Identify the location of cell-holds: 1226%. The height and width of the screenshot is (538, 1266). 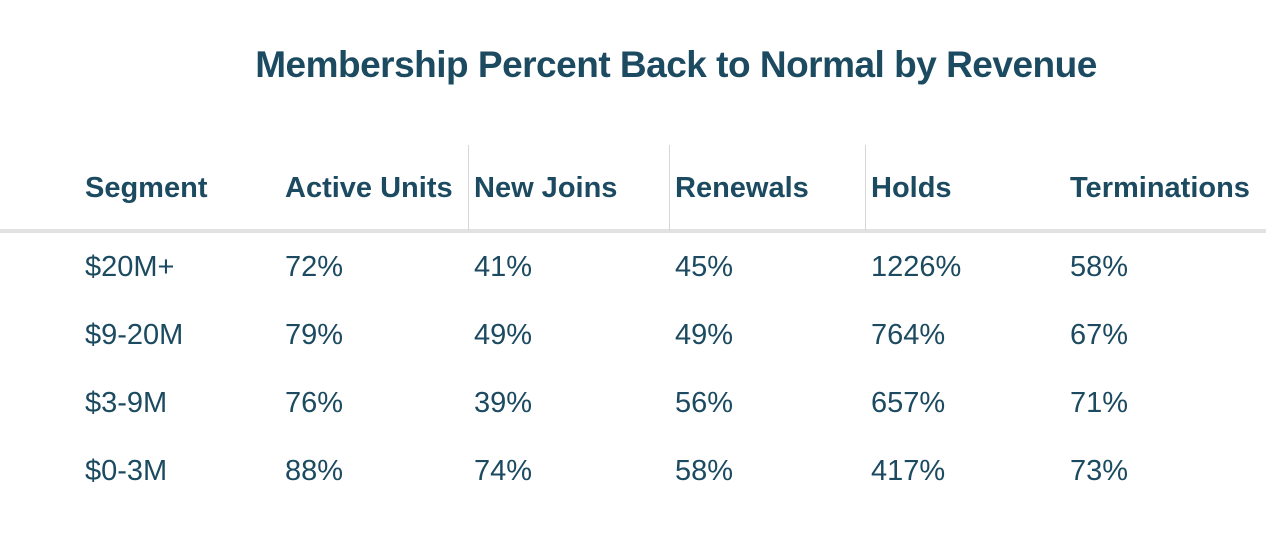
(916, 266).